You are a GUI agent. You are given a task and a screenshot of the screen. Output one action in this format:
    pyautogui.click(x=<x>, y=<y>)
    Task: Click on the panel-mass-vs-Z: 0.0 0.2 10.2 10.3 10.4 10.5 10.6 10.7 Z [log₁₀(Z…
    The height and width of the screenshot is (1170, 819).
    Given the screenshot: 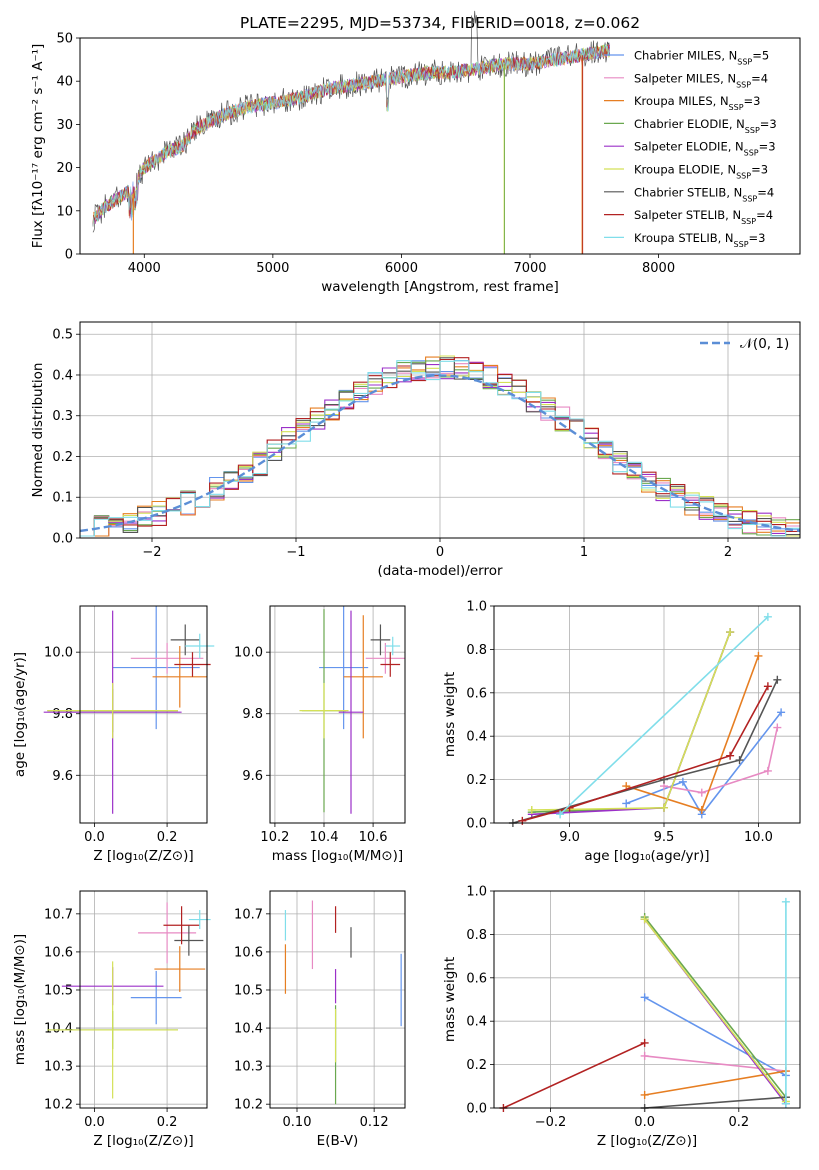 What is the action you would take?
    pyautogui.click(x=111, y=1019)
    